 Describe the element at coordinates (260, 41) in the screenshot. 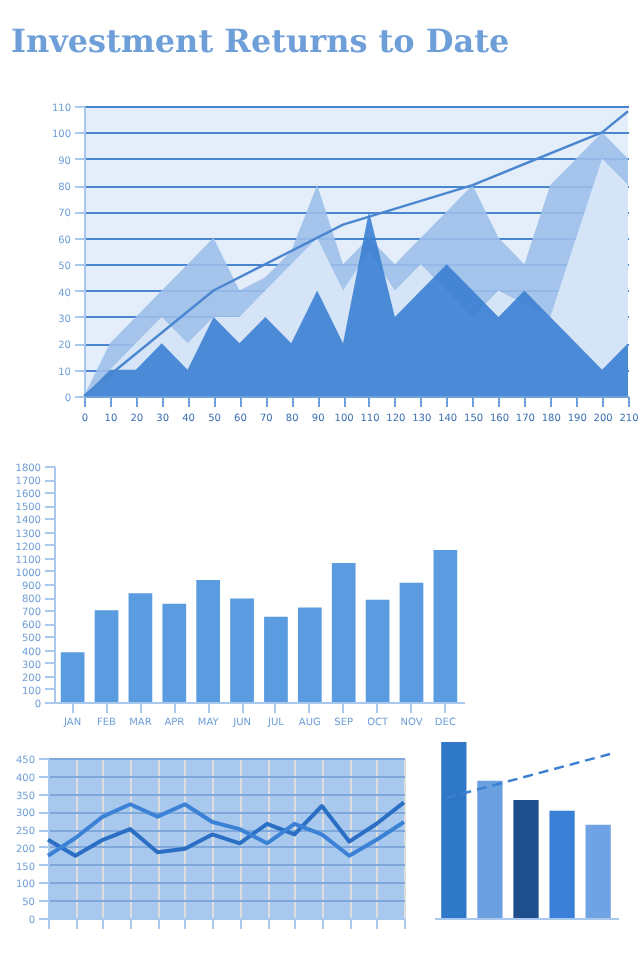

I see `chart-title: Investment Returns to Date` at that location.